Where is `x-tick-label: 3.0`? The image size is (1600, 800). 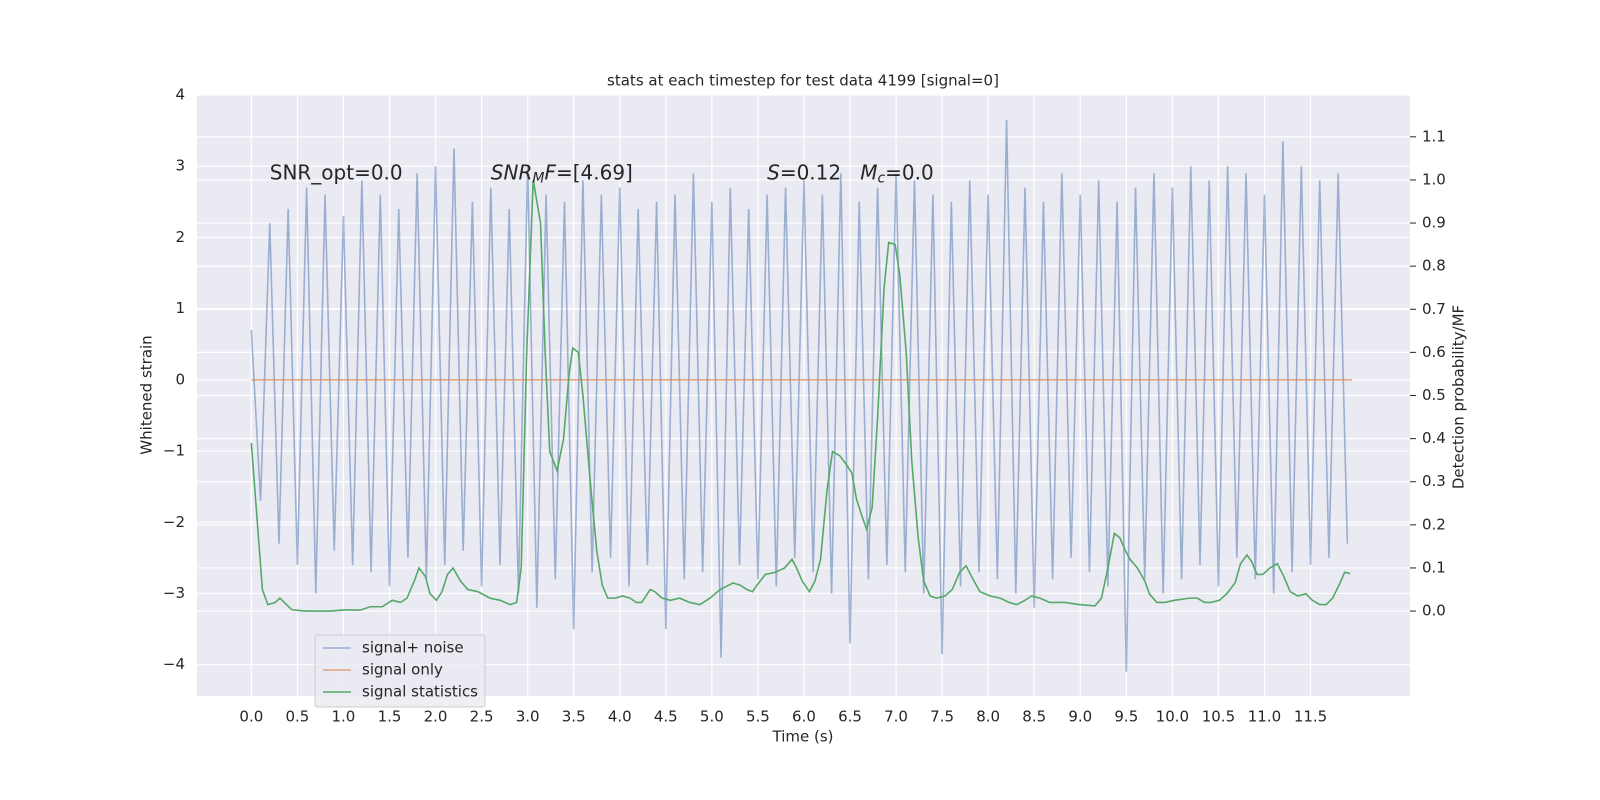
x-tick-label: 3.0 is located at coordinates (528, 717).